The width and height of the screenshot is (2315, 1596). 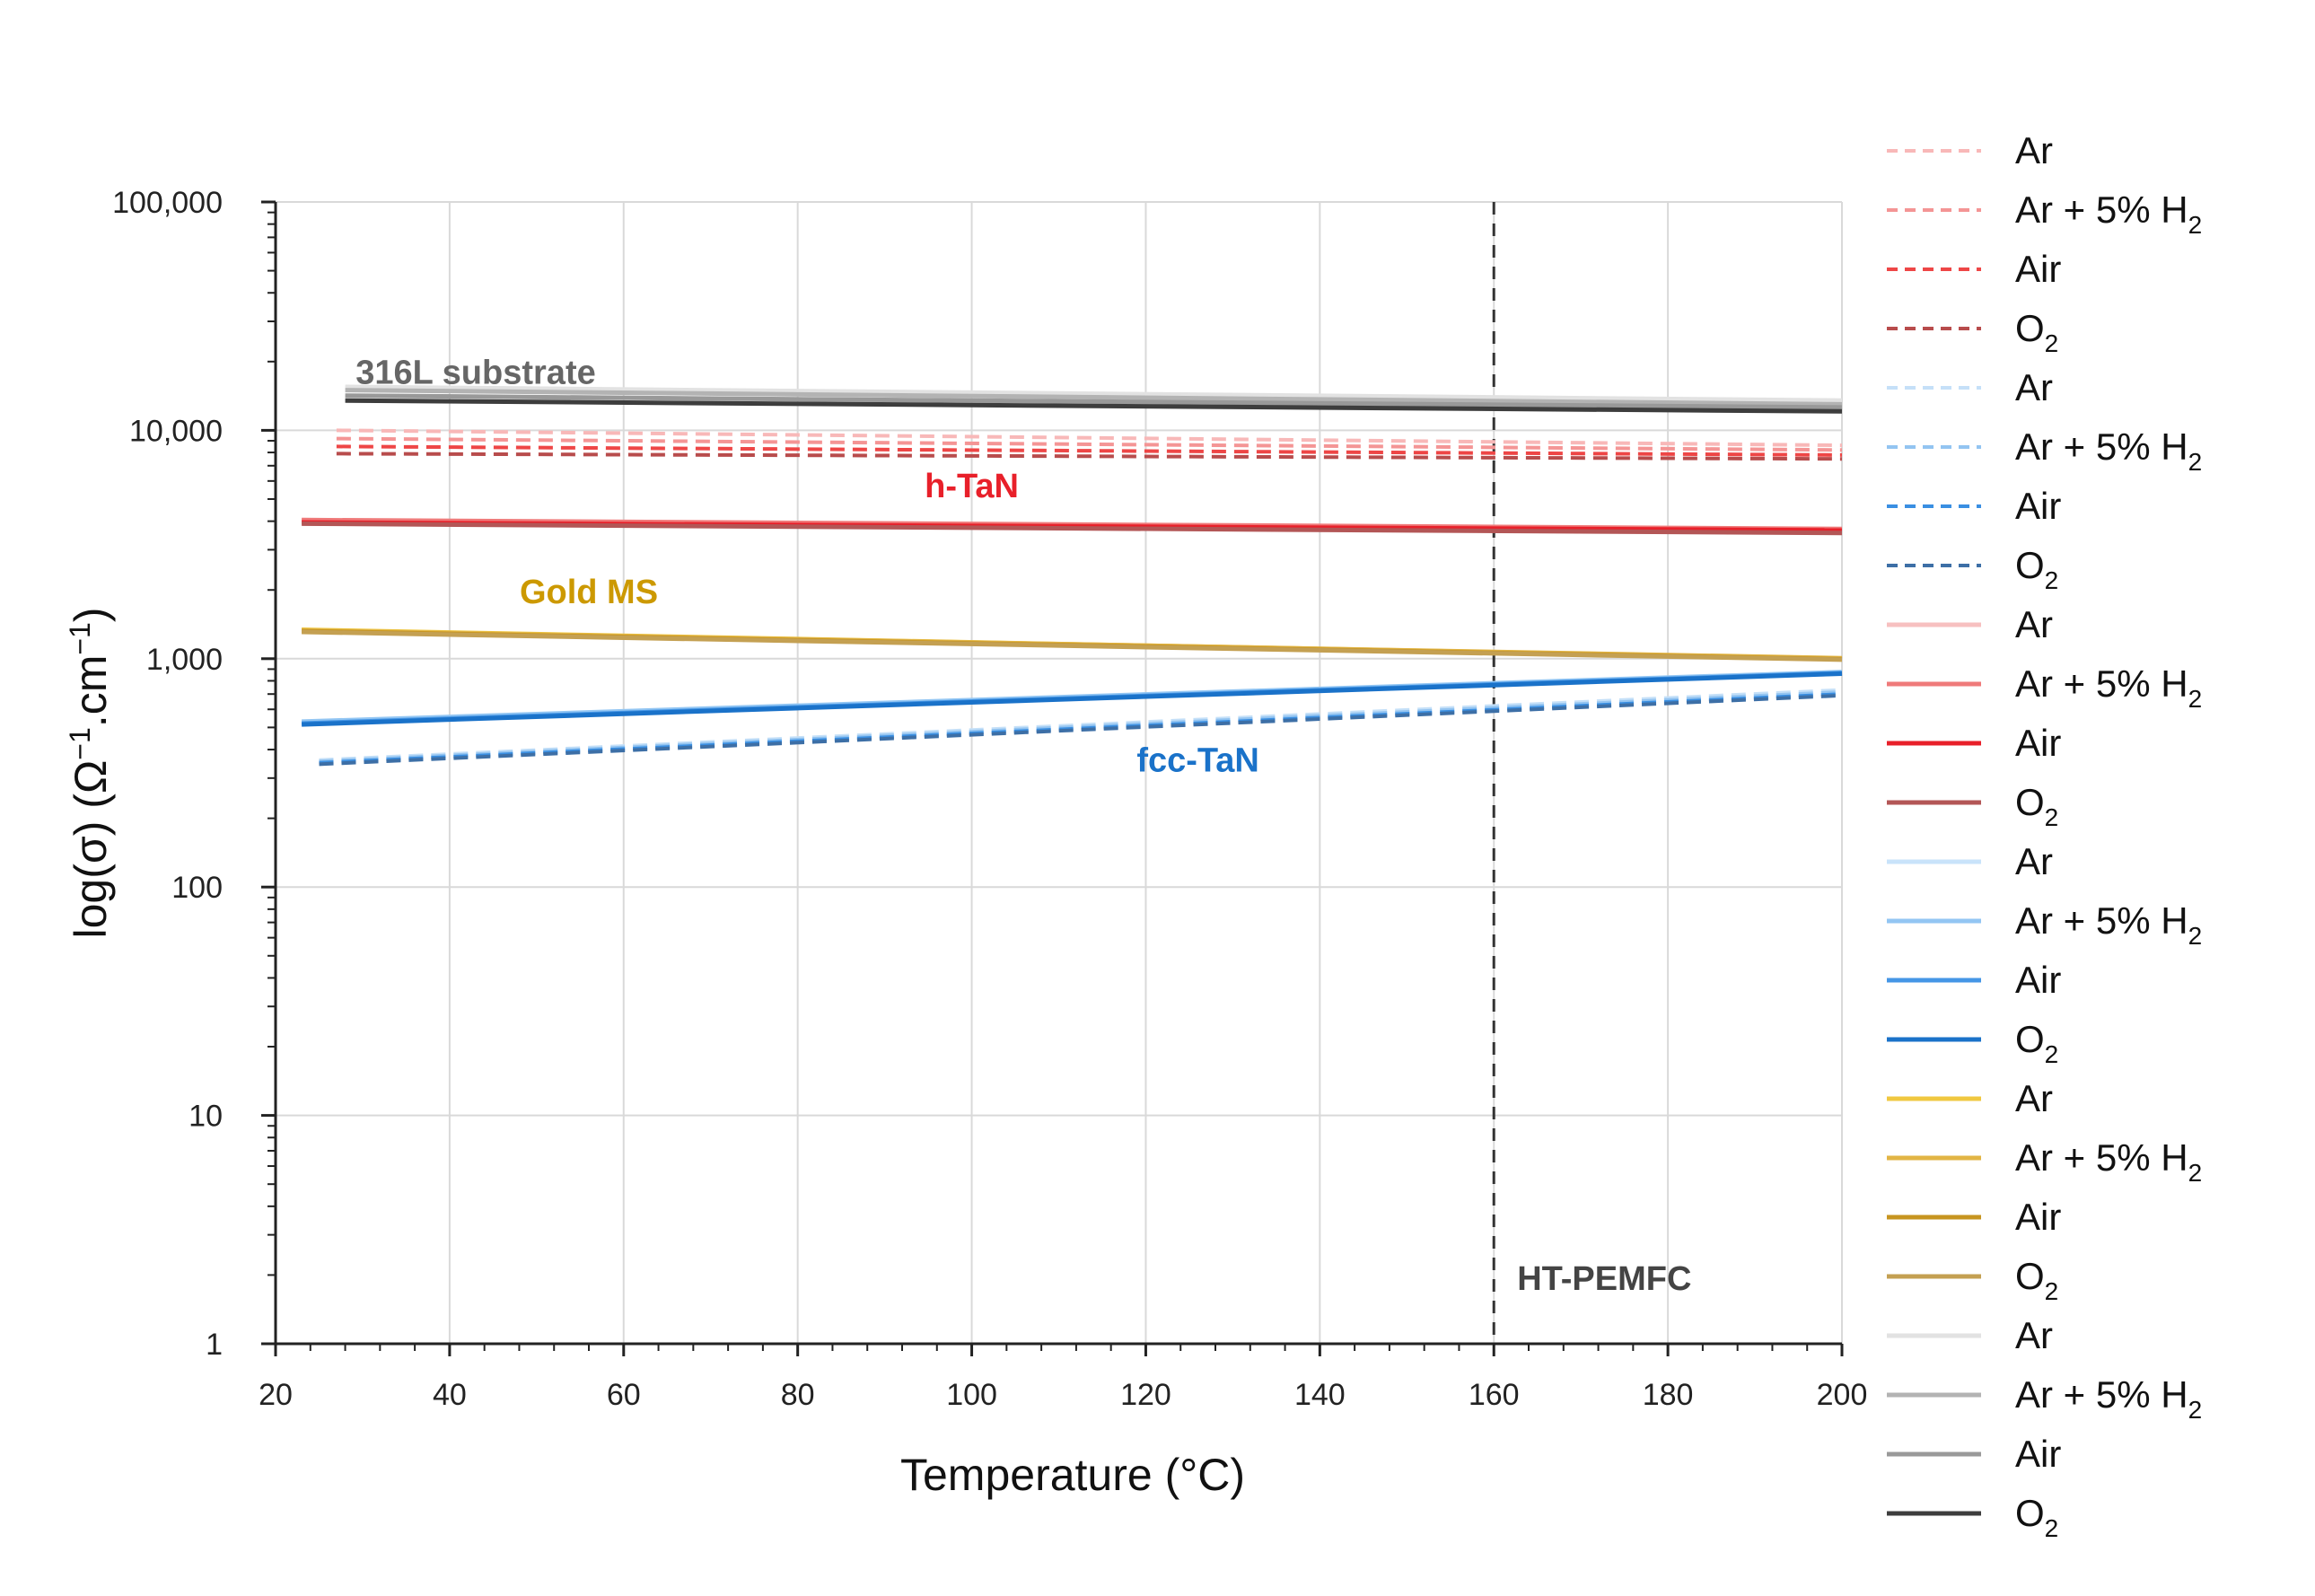 What do you see at coordinates (90, 773) in the screenshot?
I see `y-axis-label: log(σ) (Ω−1.cm−1)` at bounding box center [90, 773].